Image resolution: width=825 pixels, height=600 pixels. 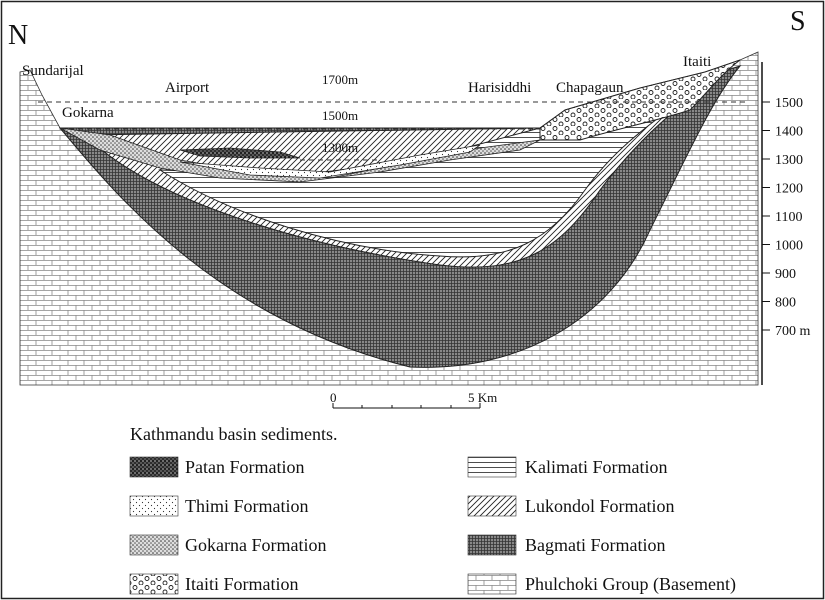 What do you see at coordinates (789, 160) in the screenshot?
I see `elevation-label: 1300` at bounding box center [789, 160].